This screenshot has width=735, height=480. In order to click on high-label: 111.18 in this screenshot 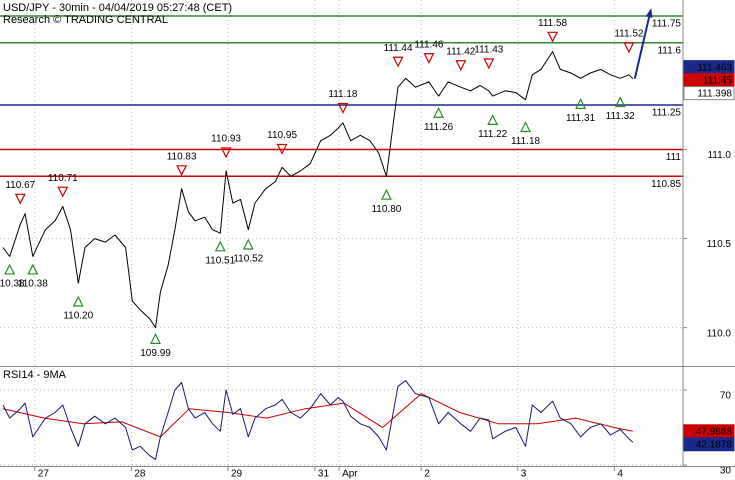, I will do `click(343, 94)`.